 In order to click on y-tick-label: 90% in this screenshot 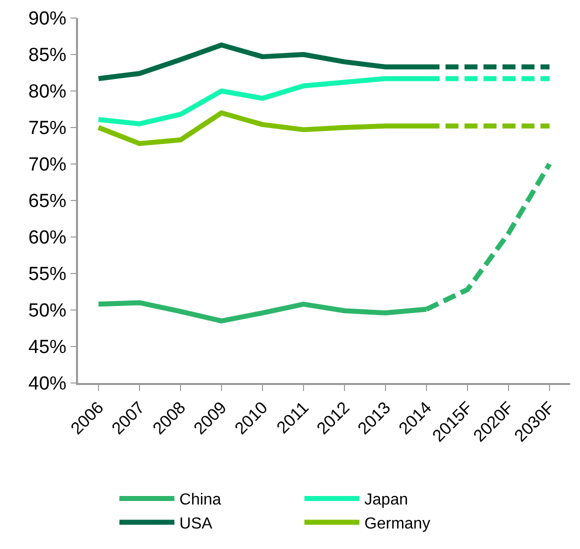, I will do `click(47, 19)`.